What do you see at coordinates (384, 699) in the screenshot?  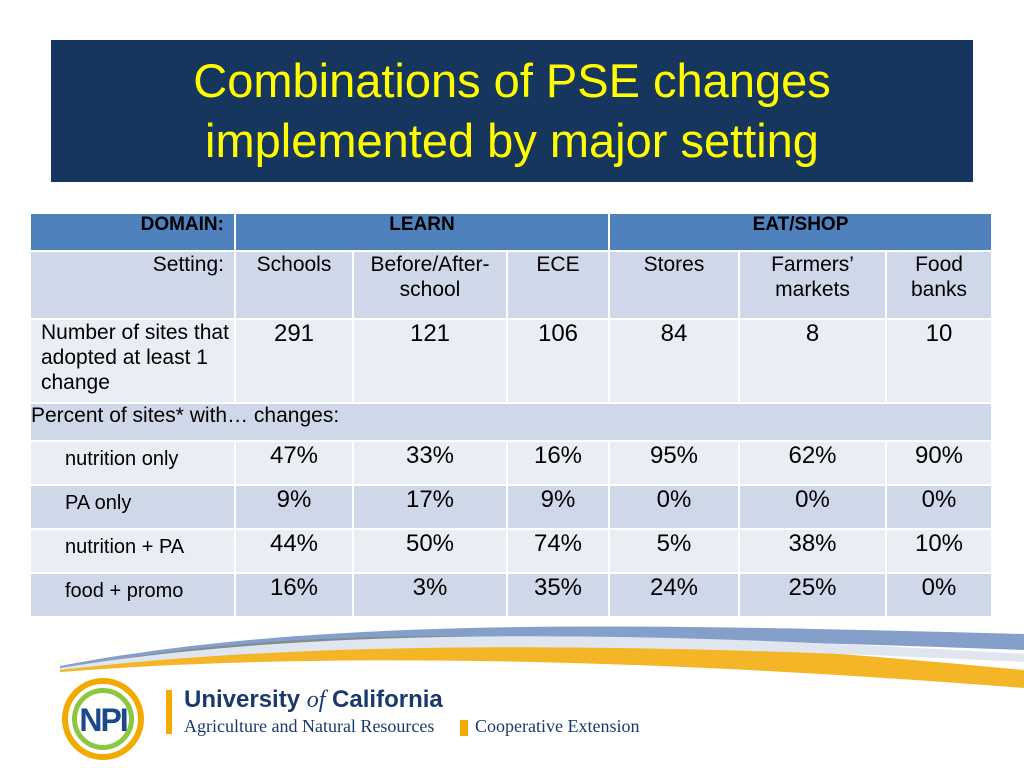 I see `uc-name-california: California` at bounding box center [384, 699].